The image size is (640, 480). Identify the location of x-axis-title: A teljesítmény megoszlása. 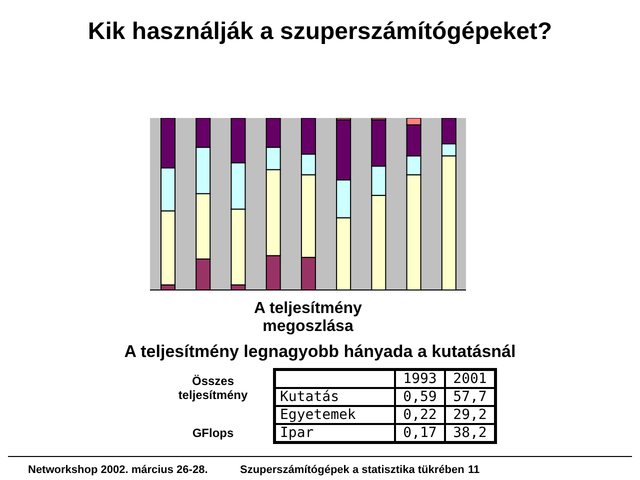
(308, 318).